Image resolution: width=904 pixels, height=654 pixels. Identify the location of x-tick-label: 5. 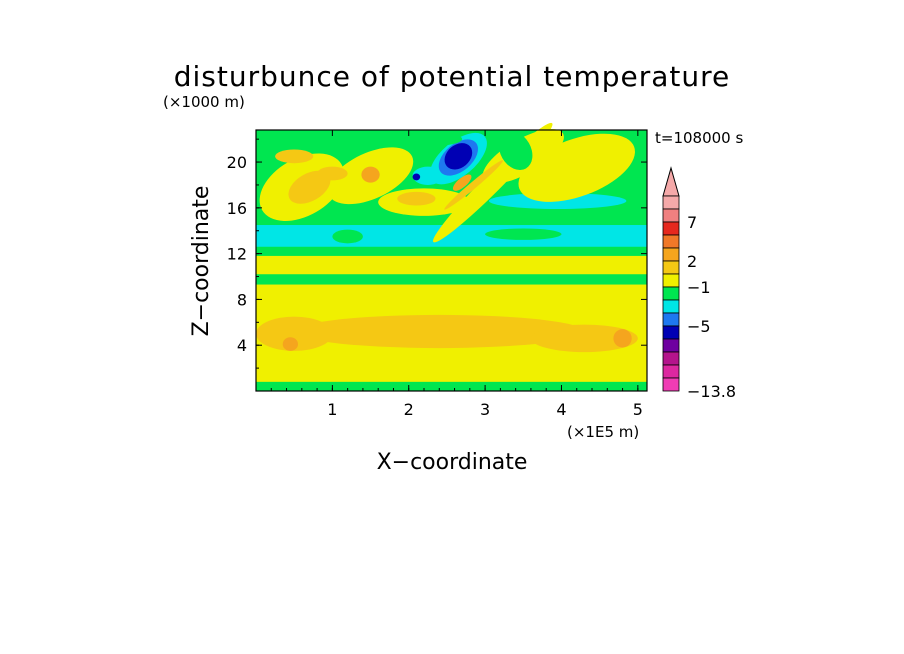
(638, 409).